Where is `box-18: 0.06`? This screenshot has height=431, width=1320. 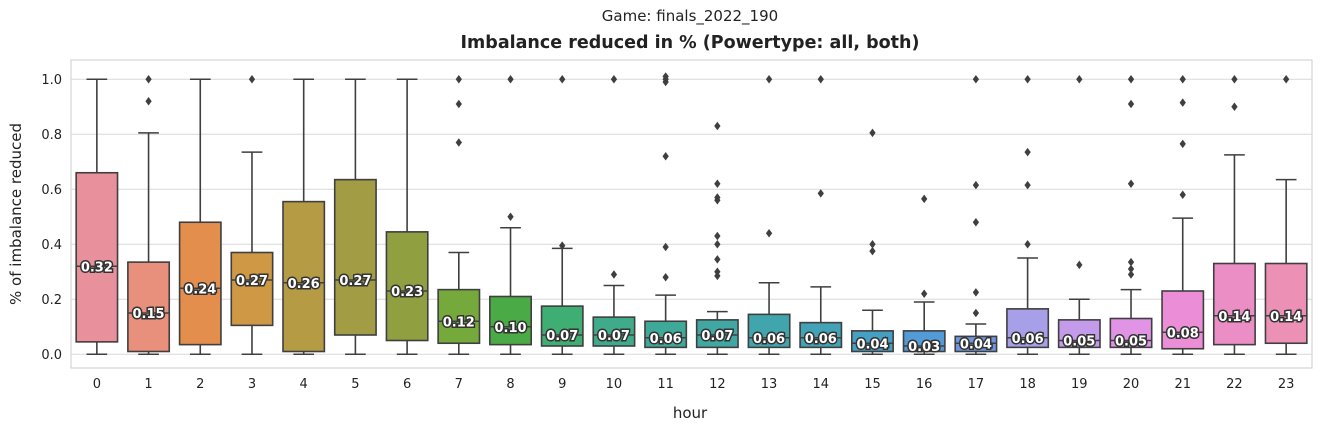
box-18: 0.06 is located at coordinates (1028, 215).